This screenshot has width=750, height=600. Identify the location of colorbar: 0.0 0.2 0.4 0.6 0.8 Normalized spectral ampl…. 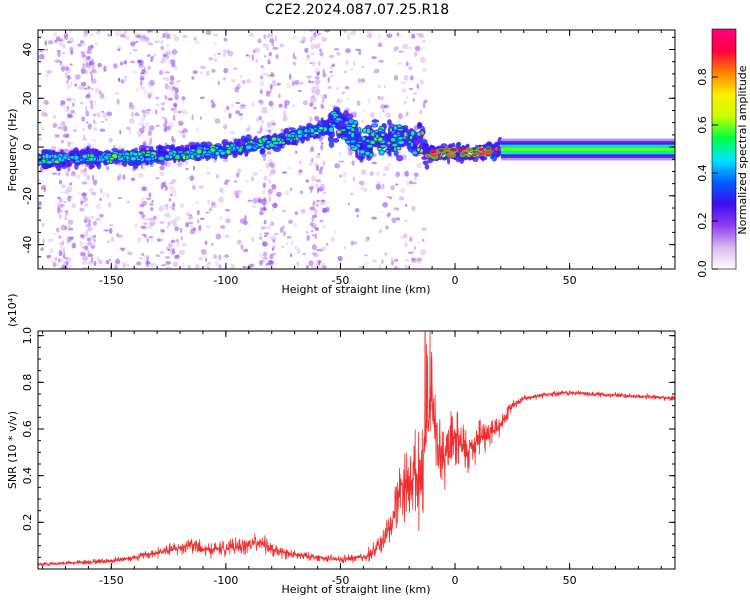
(722, 153).